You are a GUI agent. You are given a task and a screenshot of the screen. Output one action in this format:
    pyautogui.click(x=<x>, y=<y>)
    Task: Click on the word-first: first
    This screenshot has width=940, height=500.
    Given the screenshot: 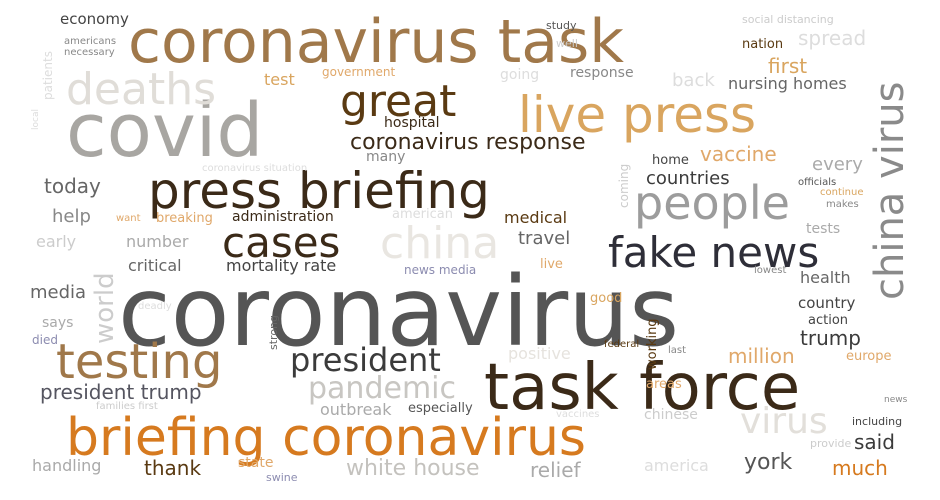 What is the action you would take?
    pyautogui.click(x=788, y=66)
    